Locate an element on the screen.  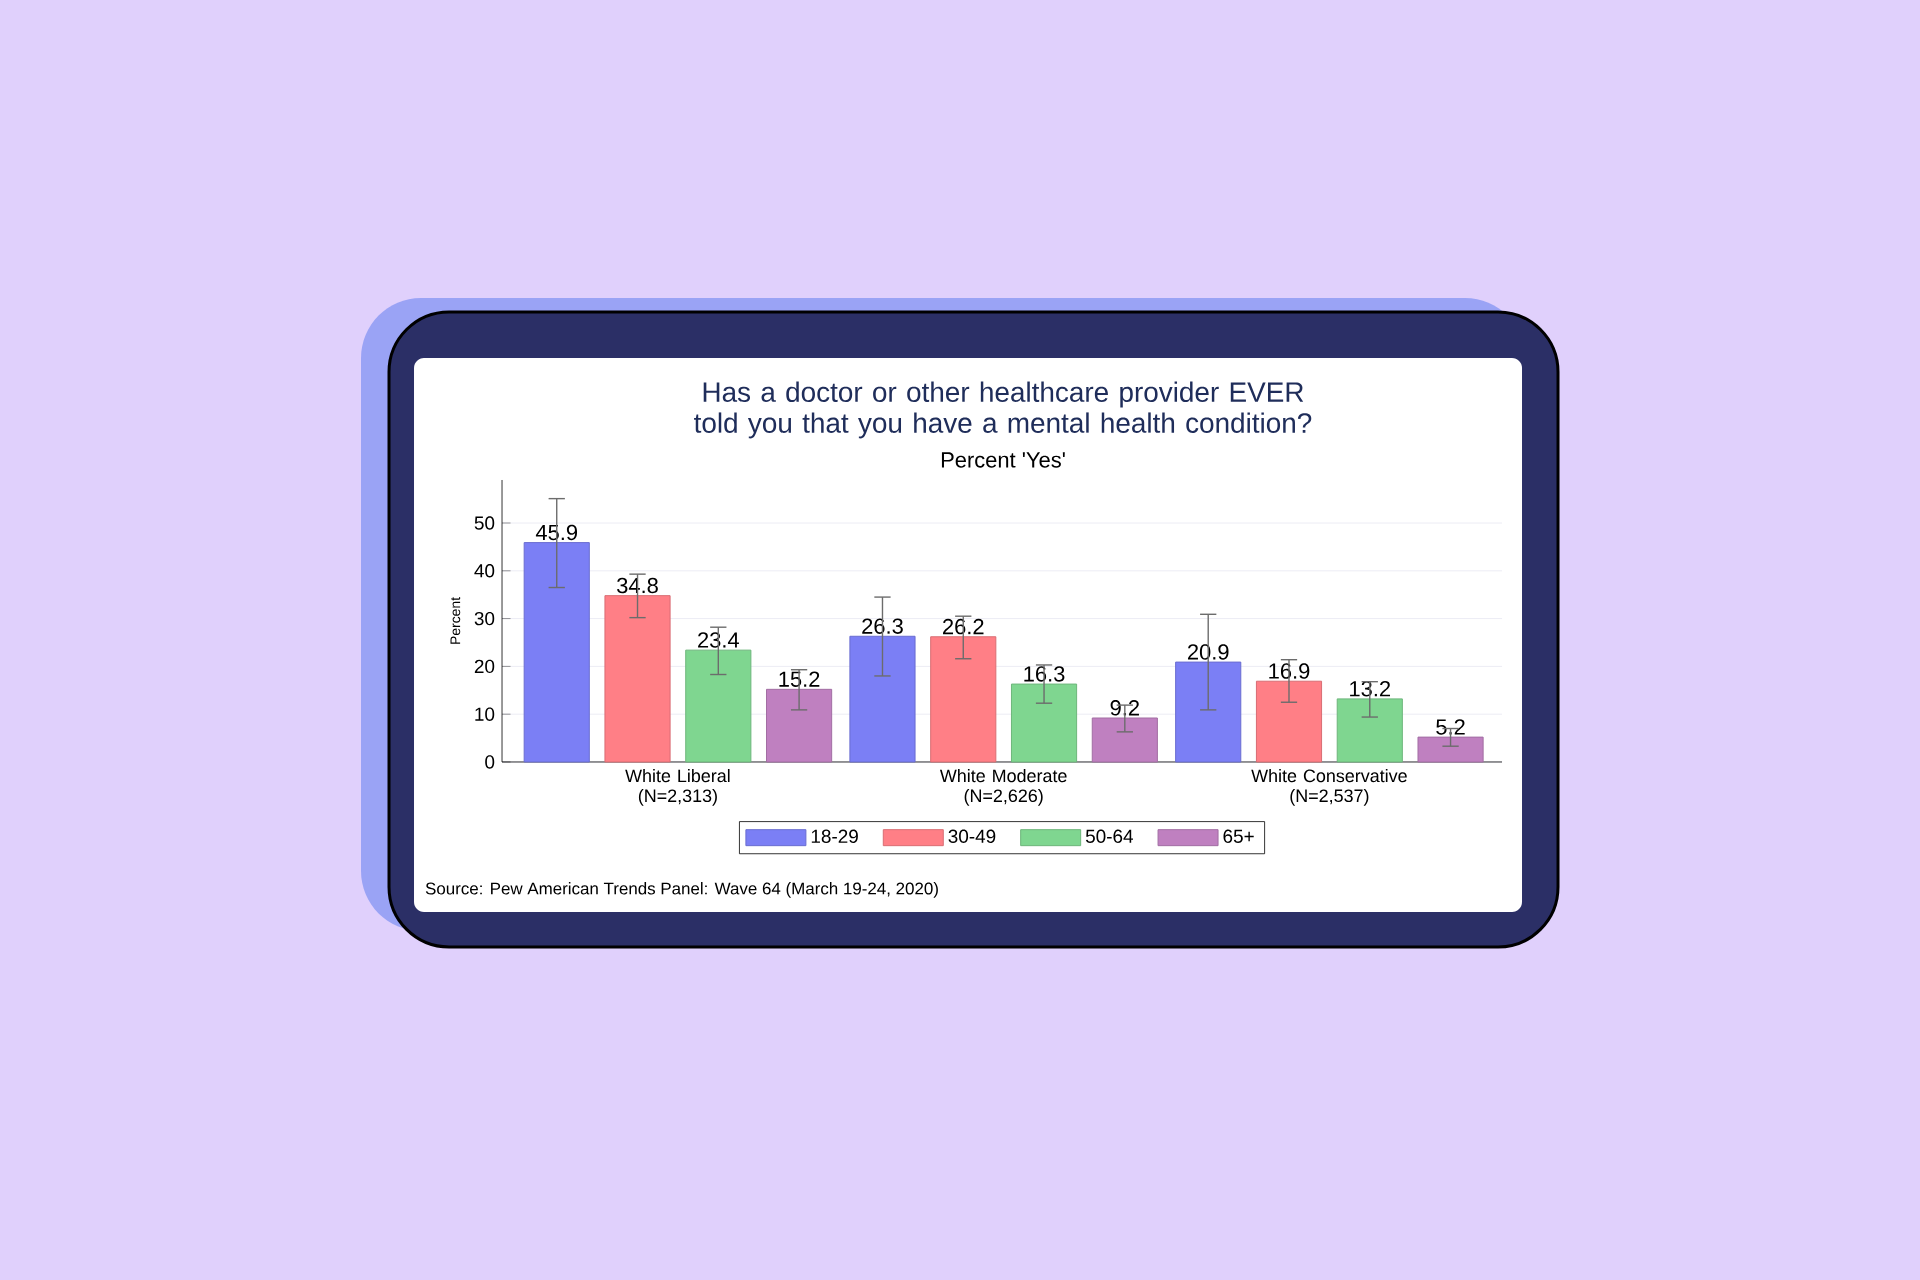
x-tick-label: White Liberal (N=2,313) is located at coordinates (677, 787).